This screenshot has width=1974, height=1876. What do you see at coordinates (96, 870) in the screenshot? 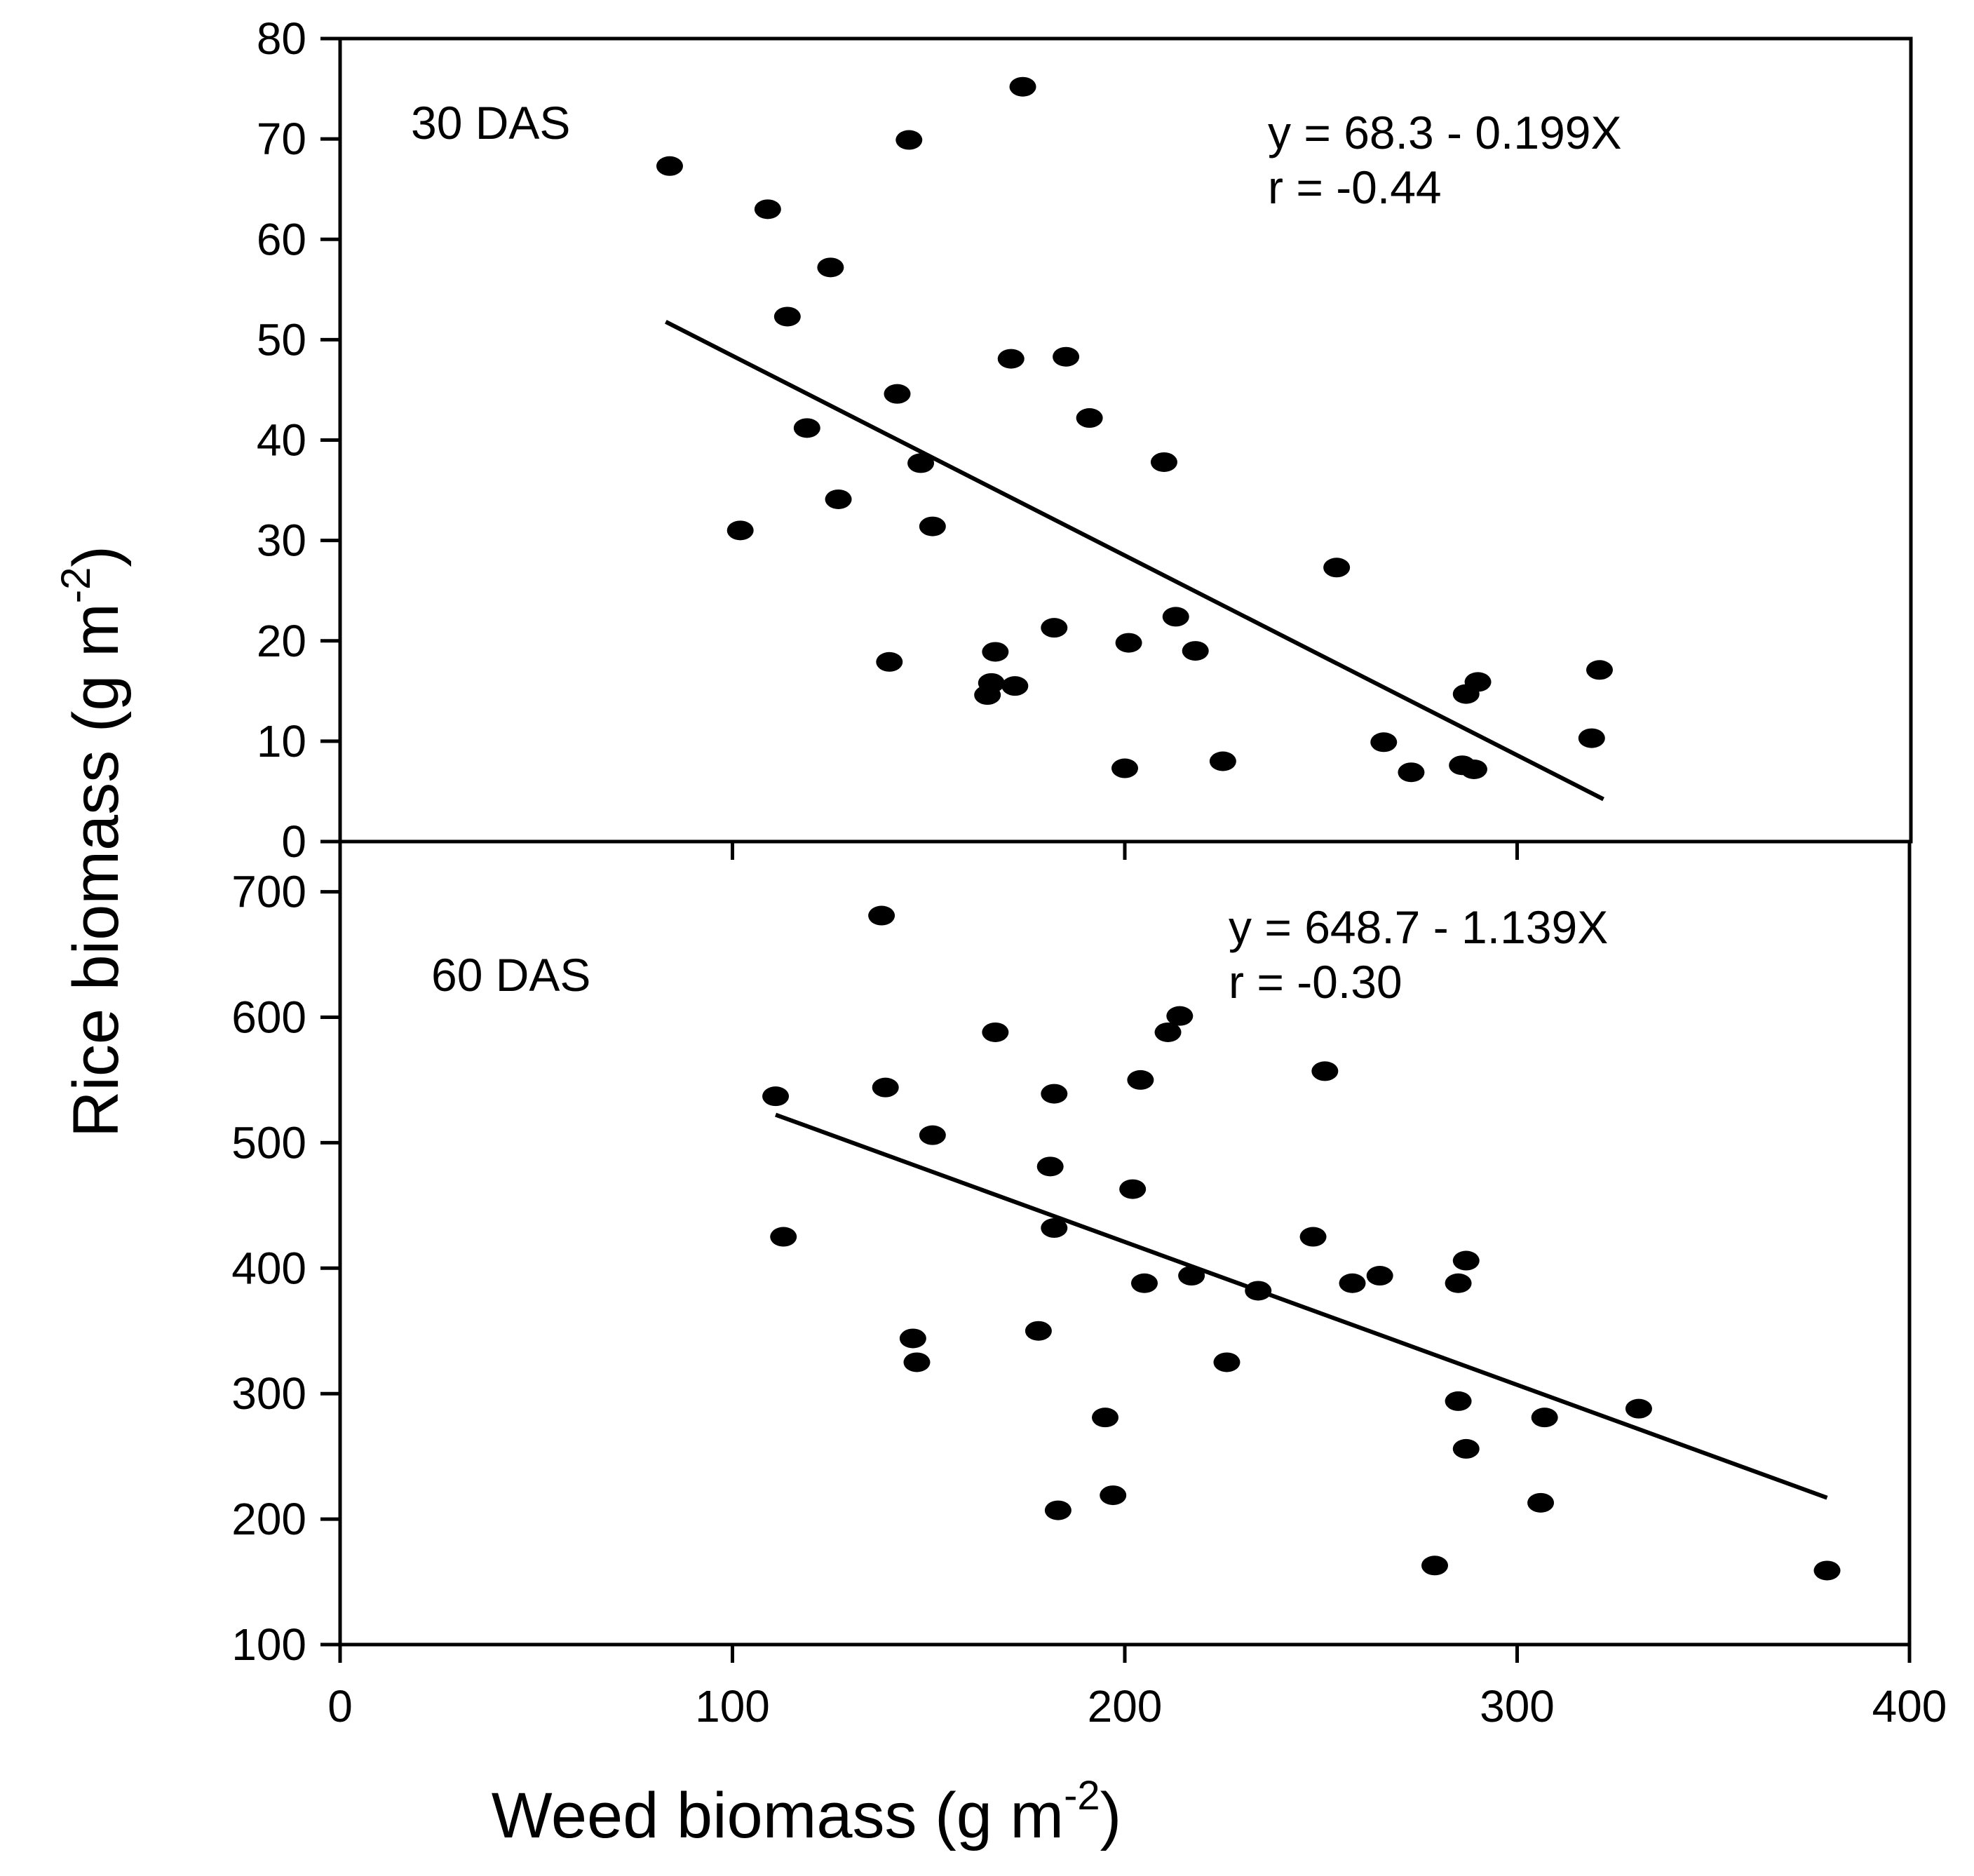
I see `y-axis-title-text: Rice biomass (g m` at bounding box center [96, 870].